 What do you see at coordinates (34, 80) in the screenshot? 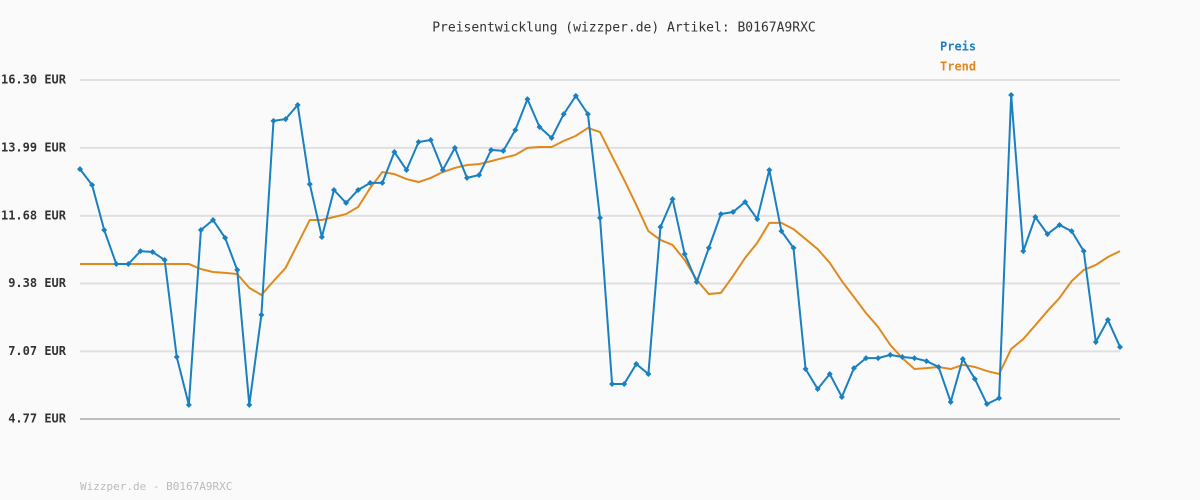
I see `y-tick-label: 16.30 EUR` at bounding box center [34, 80].